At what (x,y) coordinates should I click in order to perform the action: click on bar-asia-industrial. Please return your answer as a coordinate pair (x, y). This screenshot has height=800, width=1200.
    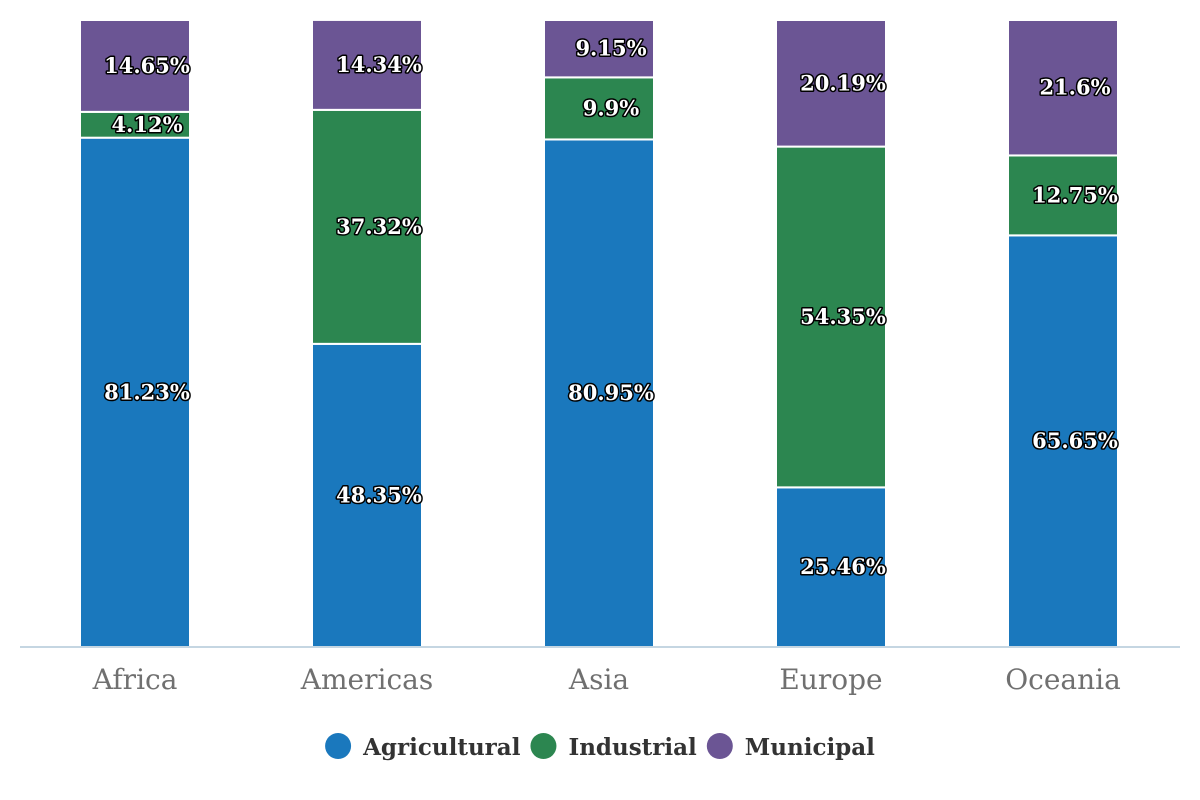
    Looking at the image, I should click on (599, 108).